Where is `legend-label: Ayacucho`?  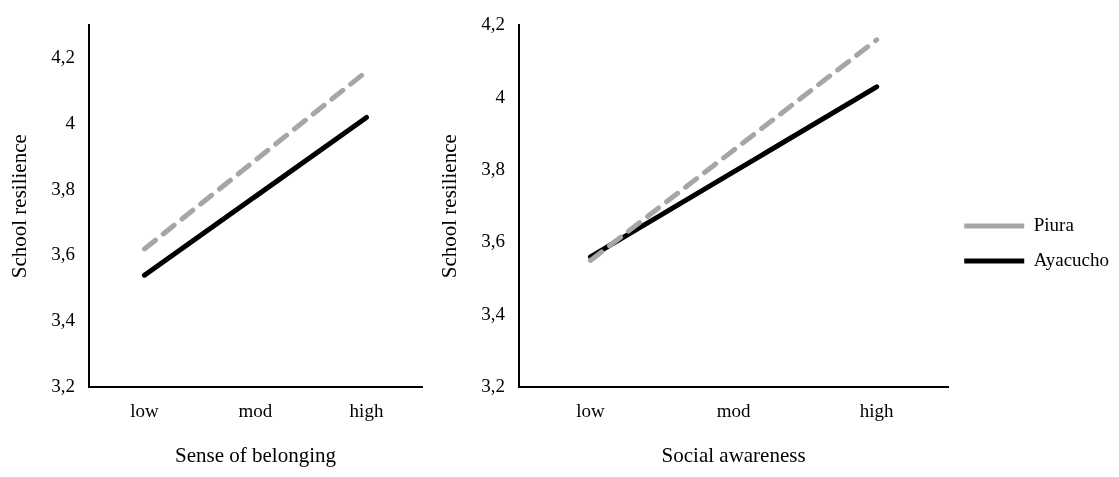
legend-label: Ayacucho is located at coordinates (1071, 259).